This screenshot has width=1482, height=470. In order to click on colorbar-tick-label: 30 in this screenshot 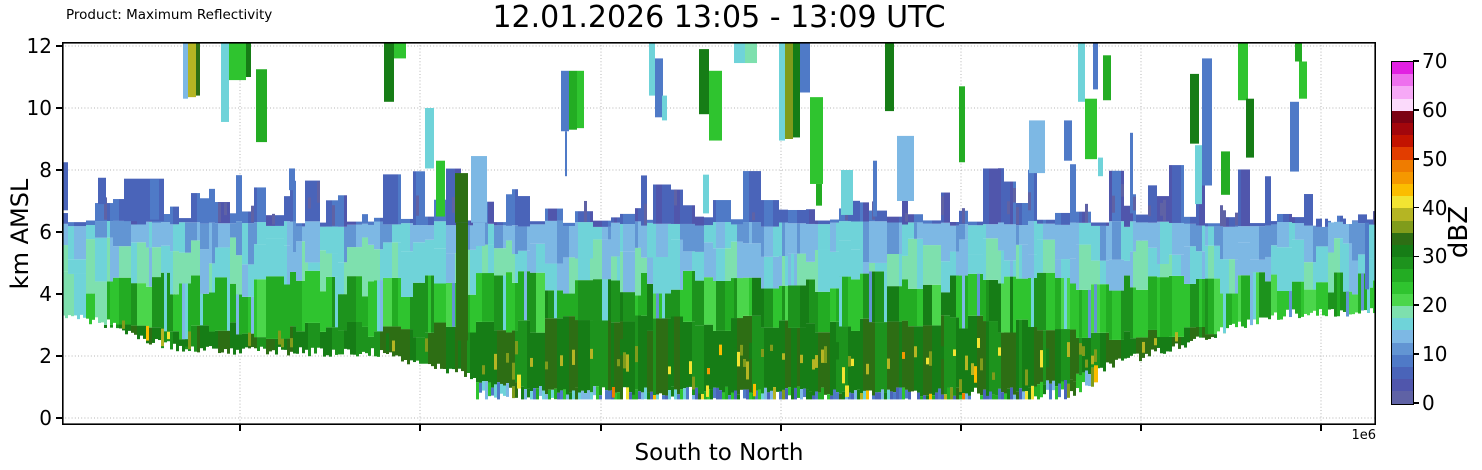, I will do `click(1435, 256)`.